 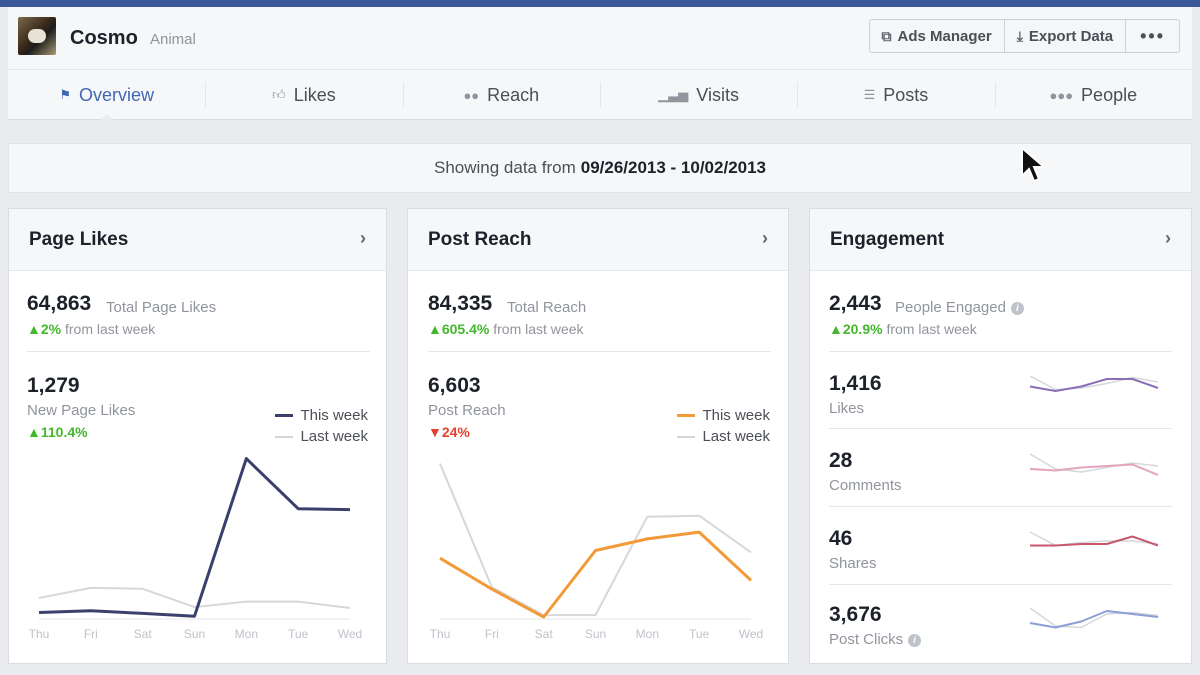 I want to click on tab-visits: ▁▃▅ Visits, so click(x=698, y=95).